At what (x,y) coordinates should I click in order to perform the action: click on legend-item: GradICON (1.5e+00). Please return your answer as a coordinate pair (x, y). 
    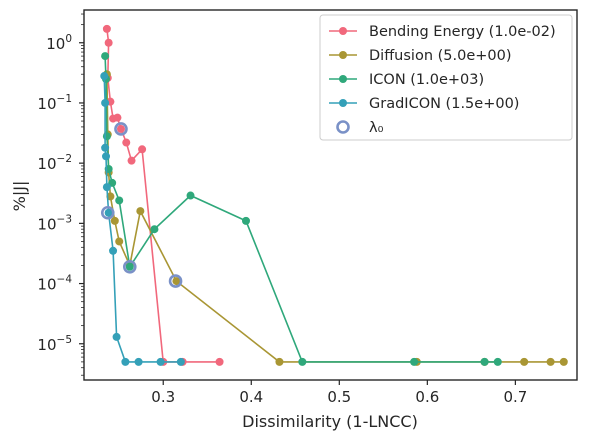
    Looking at the image, I should click on (424, 104).